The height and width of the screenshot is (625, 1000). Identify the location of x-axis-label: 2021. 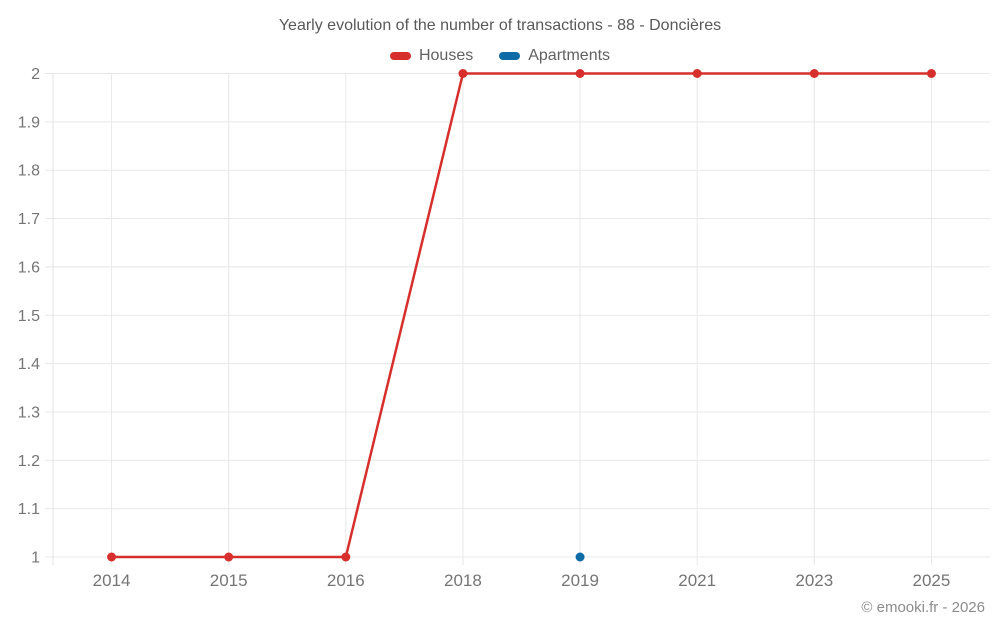
(697, 580).